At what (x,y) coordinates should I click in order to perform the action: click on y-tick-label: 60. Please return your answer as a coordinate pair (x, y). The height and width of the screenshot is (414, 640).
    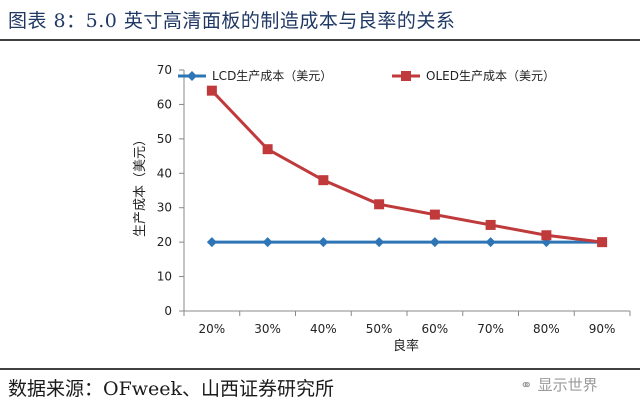
    Looking at the image, I should click on (164, 104).